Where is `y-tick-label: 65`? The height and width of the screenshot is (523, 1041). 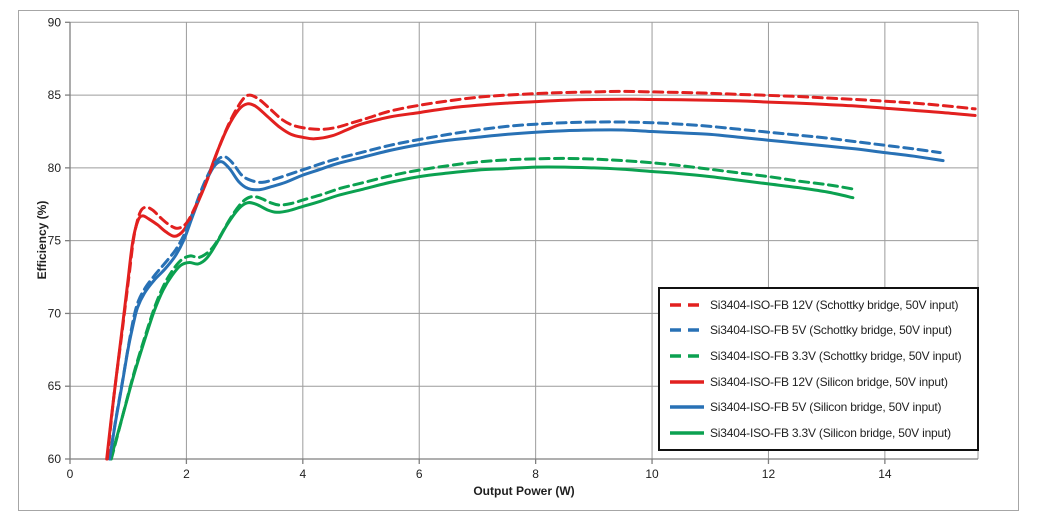 y-tick-label: 65 is located at coordinates (55, 386).